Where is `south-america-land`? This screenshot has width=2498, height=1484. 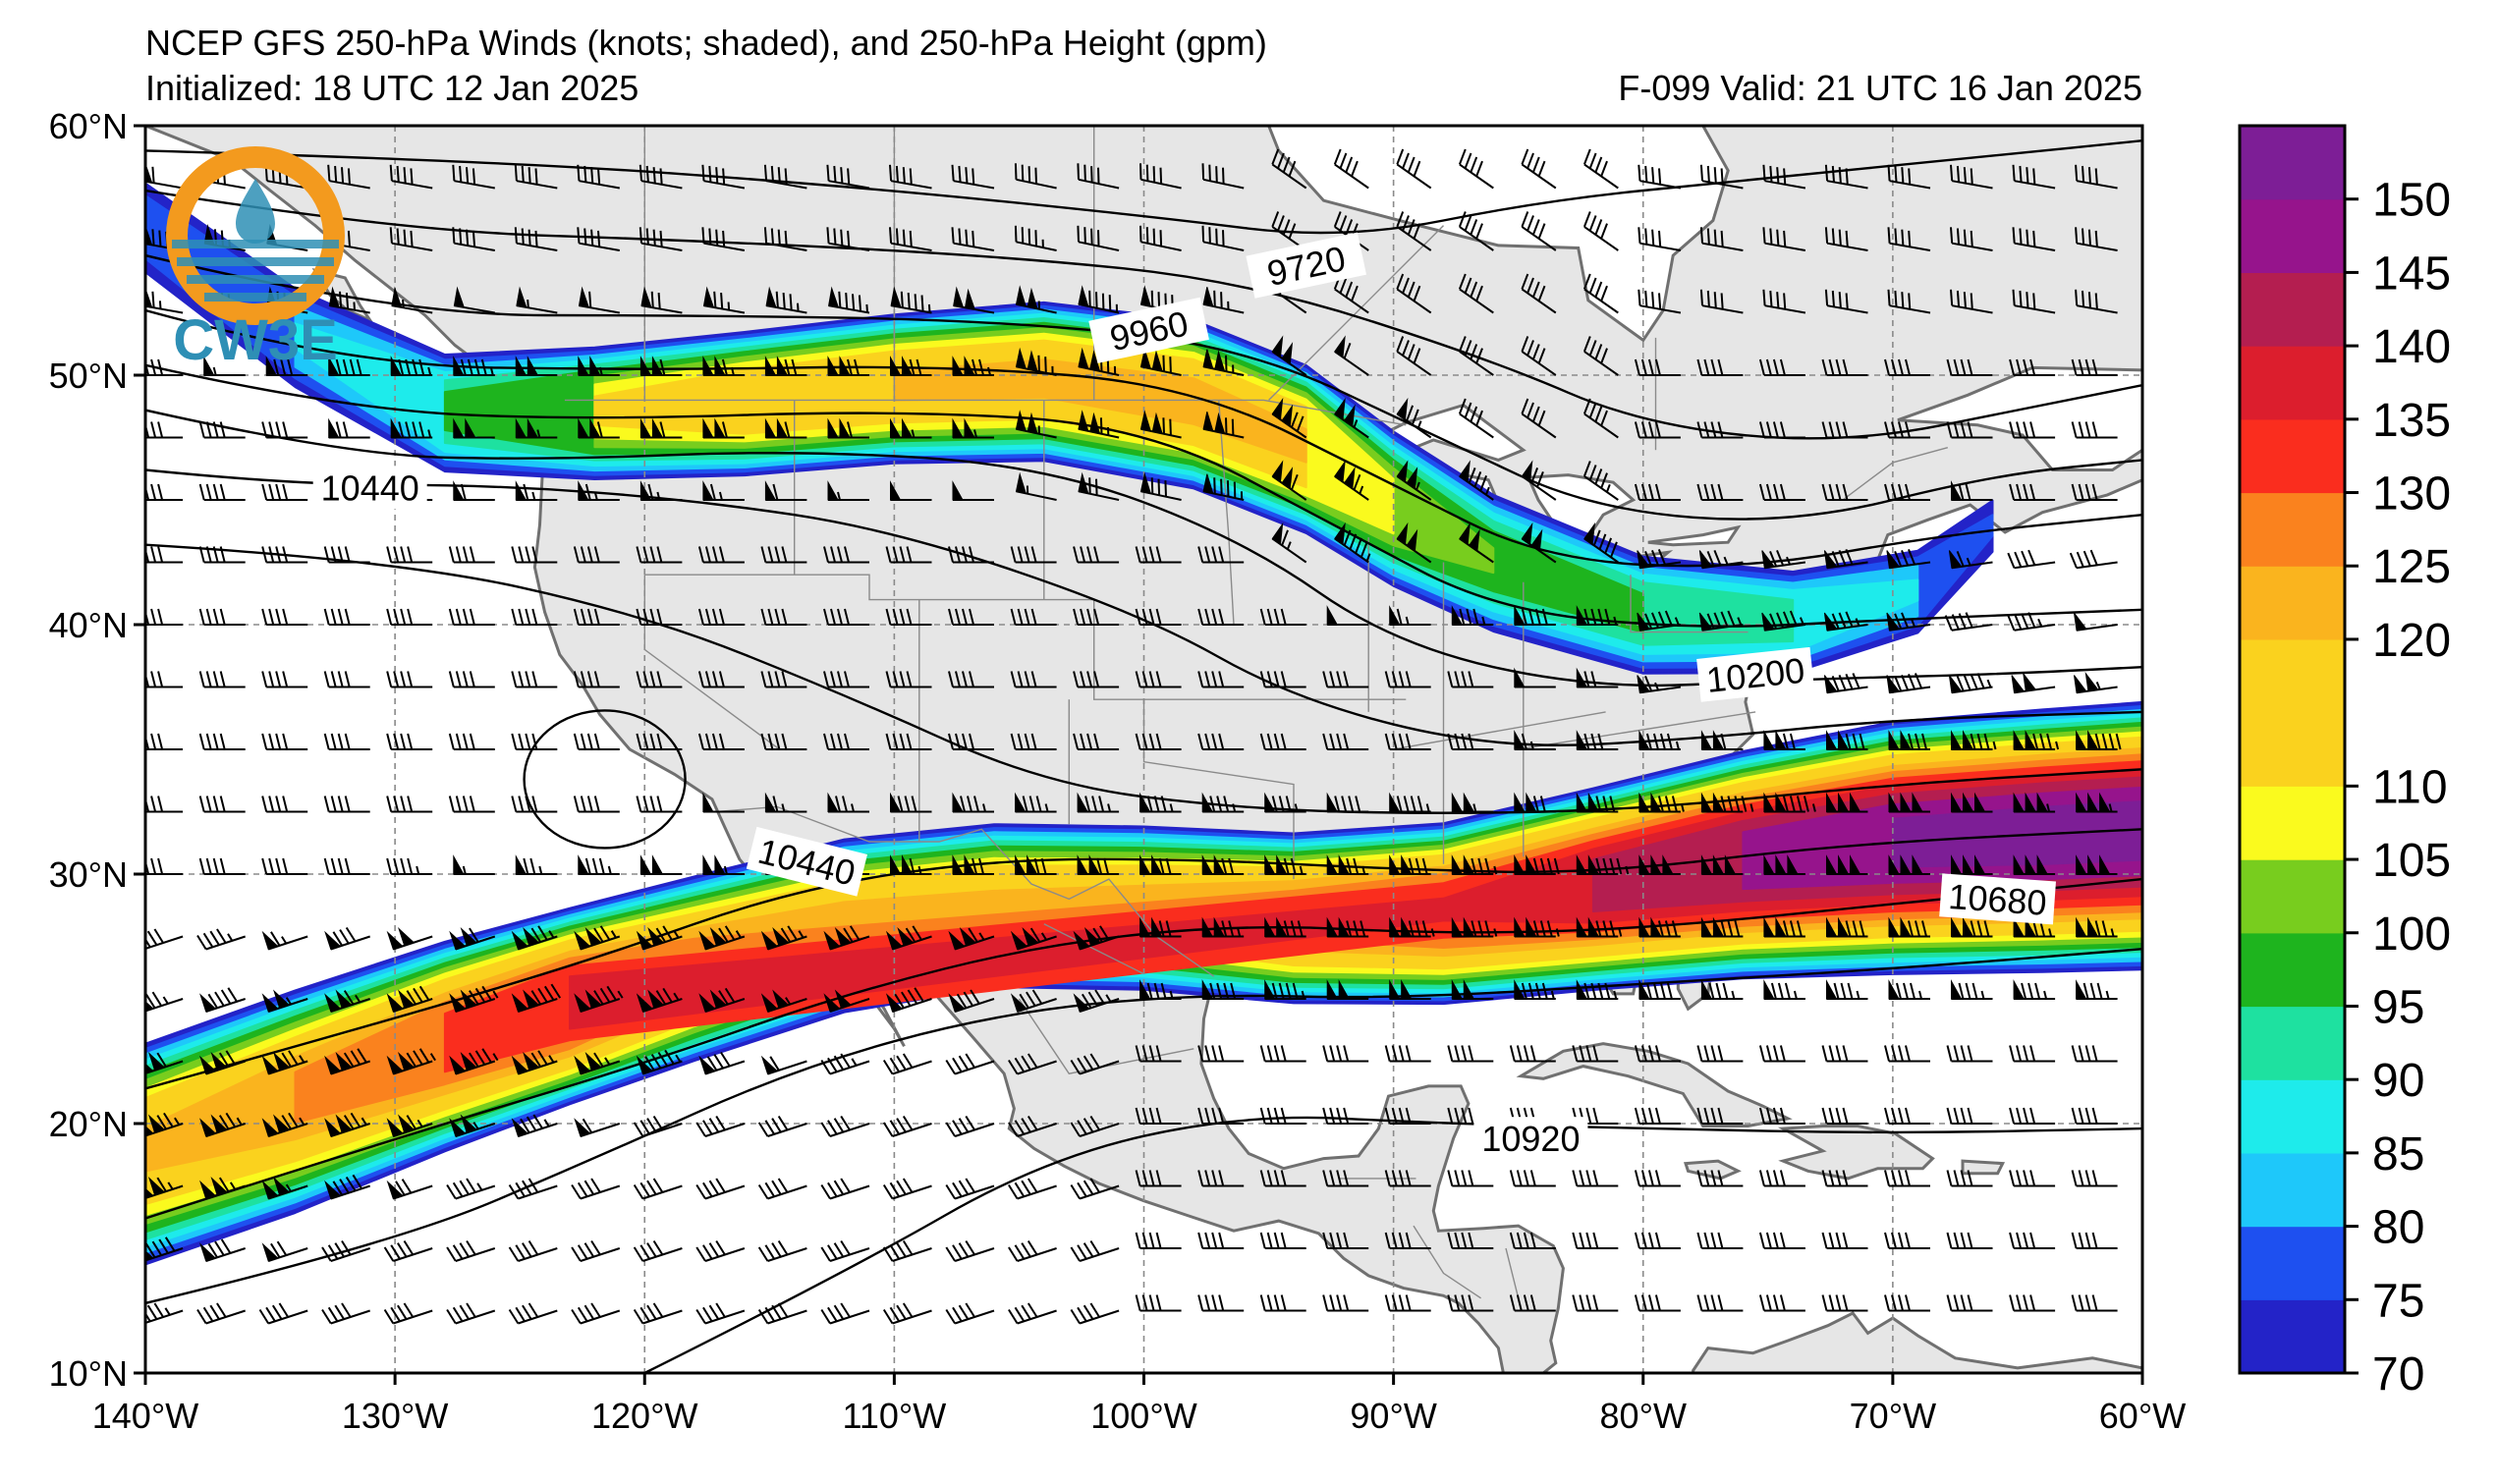
south-america-land is located at coordinates (1917, 1342).